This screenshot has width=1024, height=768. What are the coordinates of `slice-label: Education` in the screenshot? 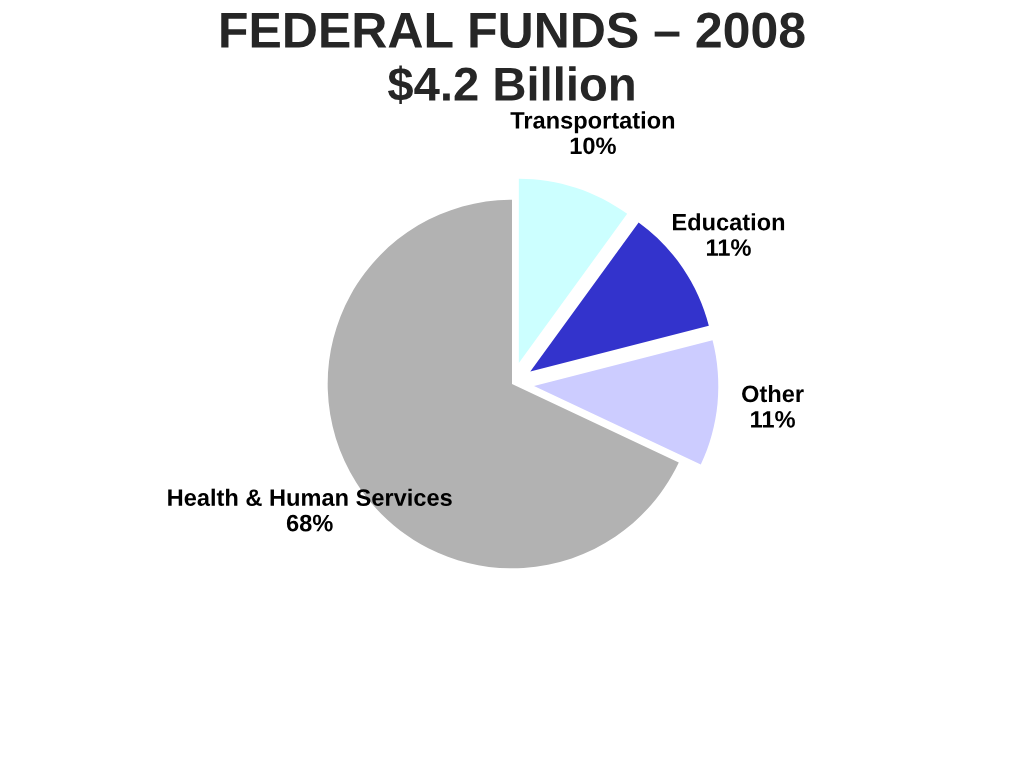 It's located at (729, 222).